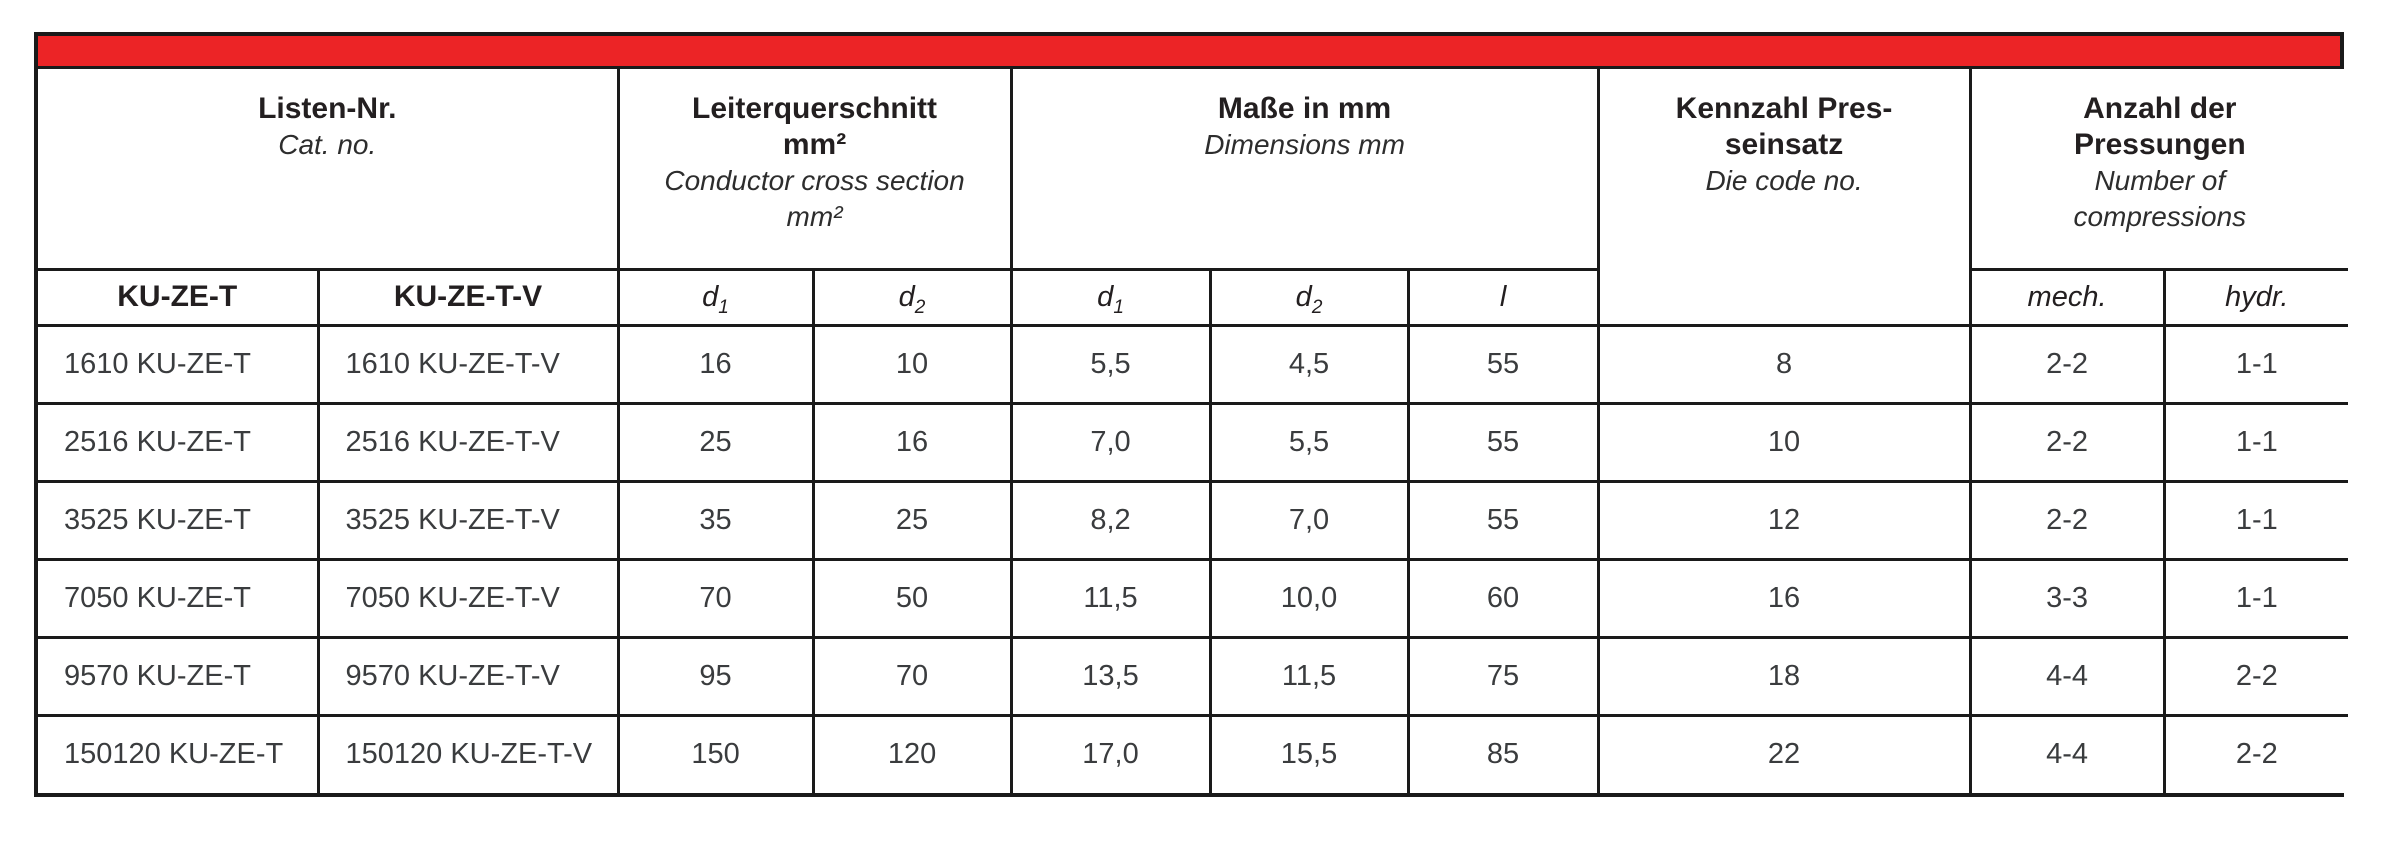  I want to click on subheader-hydr: hydr., so click(2255, 297).